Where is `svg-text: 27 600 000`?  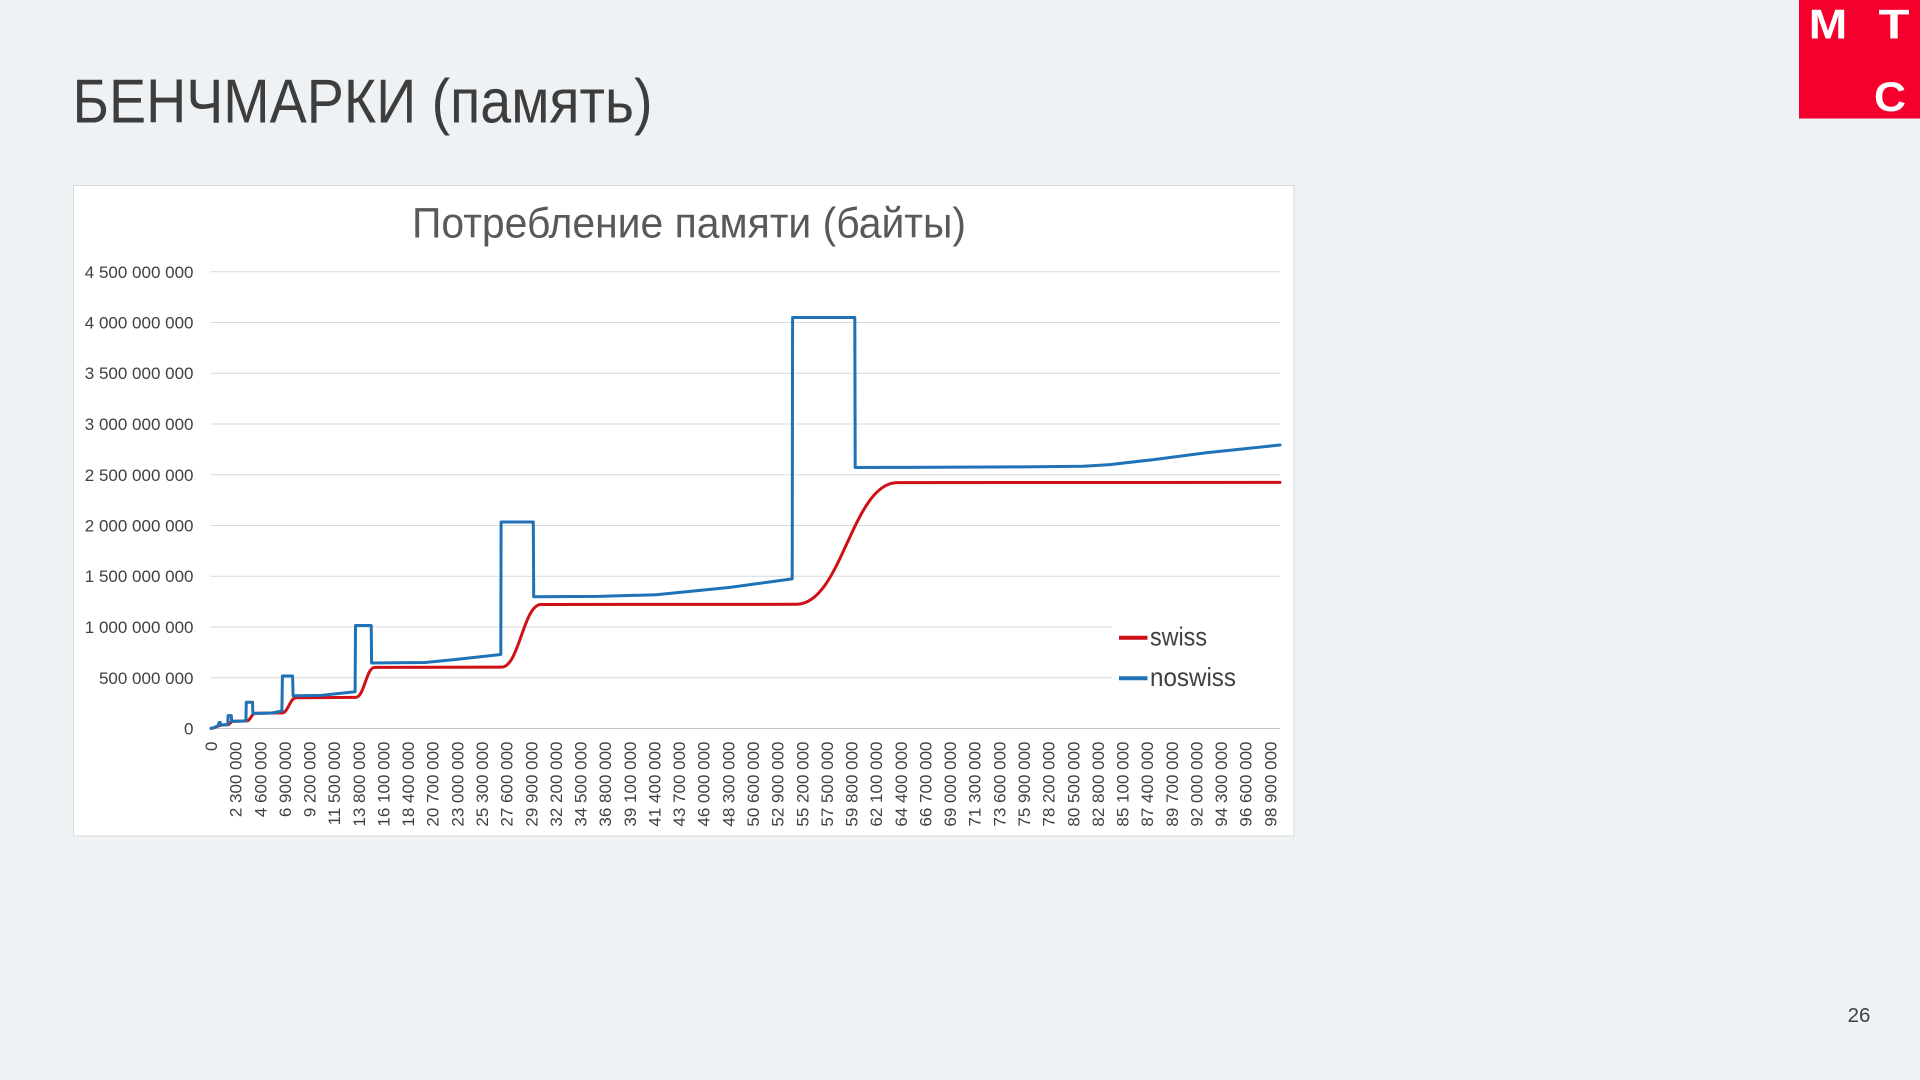 svg-text: 27 600 000 is located at coordinates (507, 784).